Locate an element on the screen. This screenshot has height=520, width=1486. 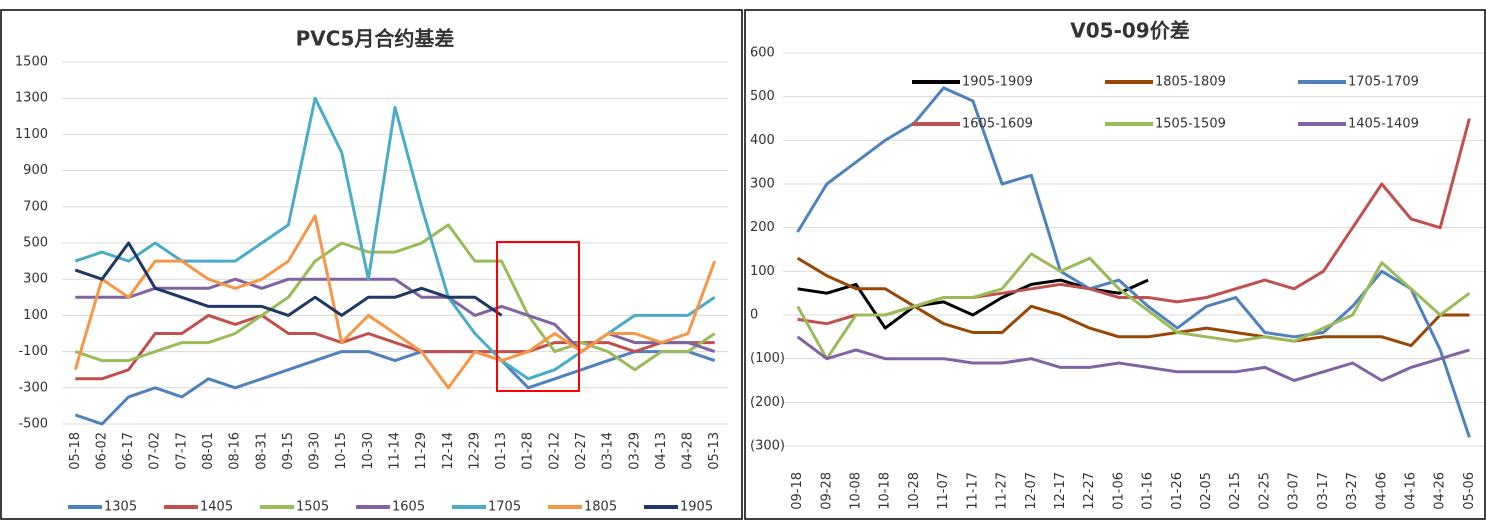
x-tick-label: 03-27 is located at coordinates (1352, 491).